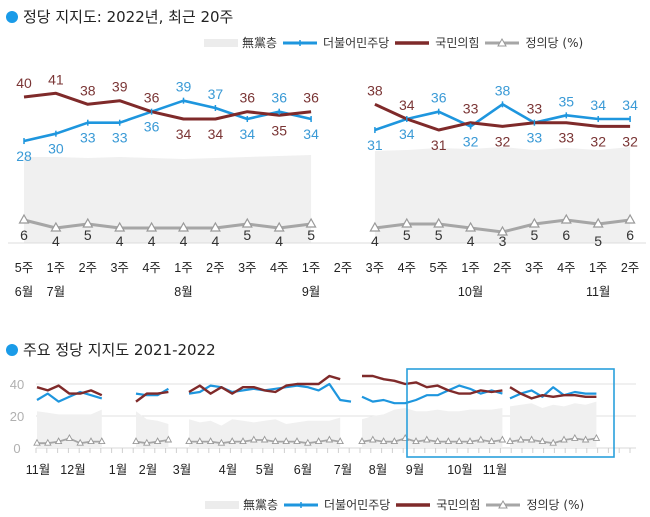 This screenshot has height=517, width=650. I want to click on top-chart-title-text: 정당 지지도: 2022년, 최근 20주, so click(128, 17).